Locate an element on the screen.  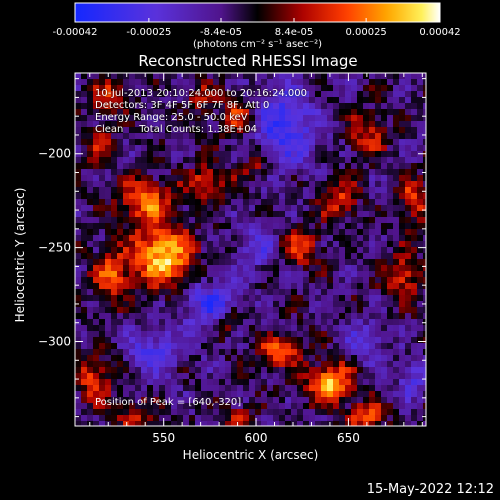
x-tick-label: 600 is located at coordinates (256, 438).